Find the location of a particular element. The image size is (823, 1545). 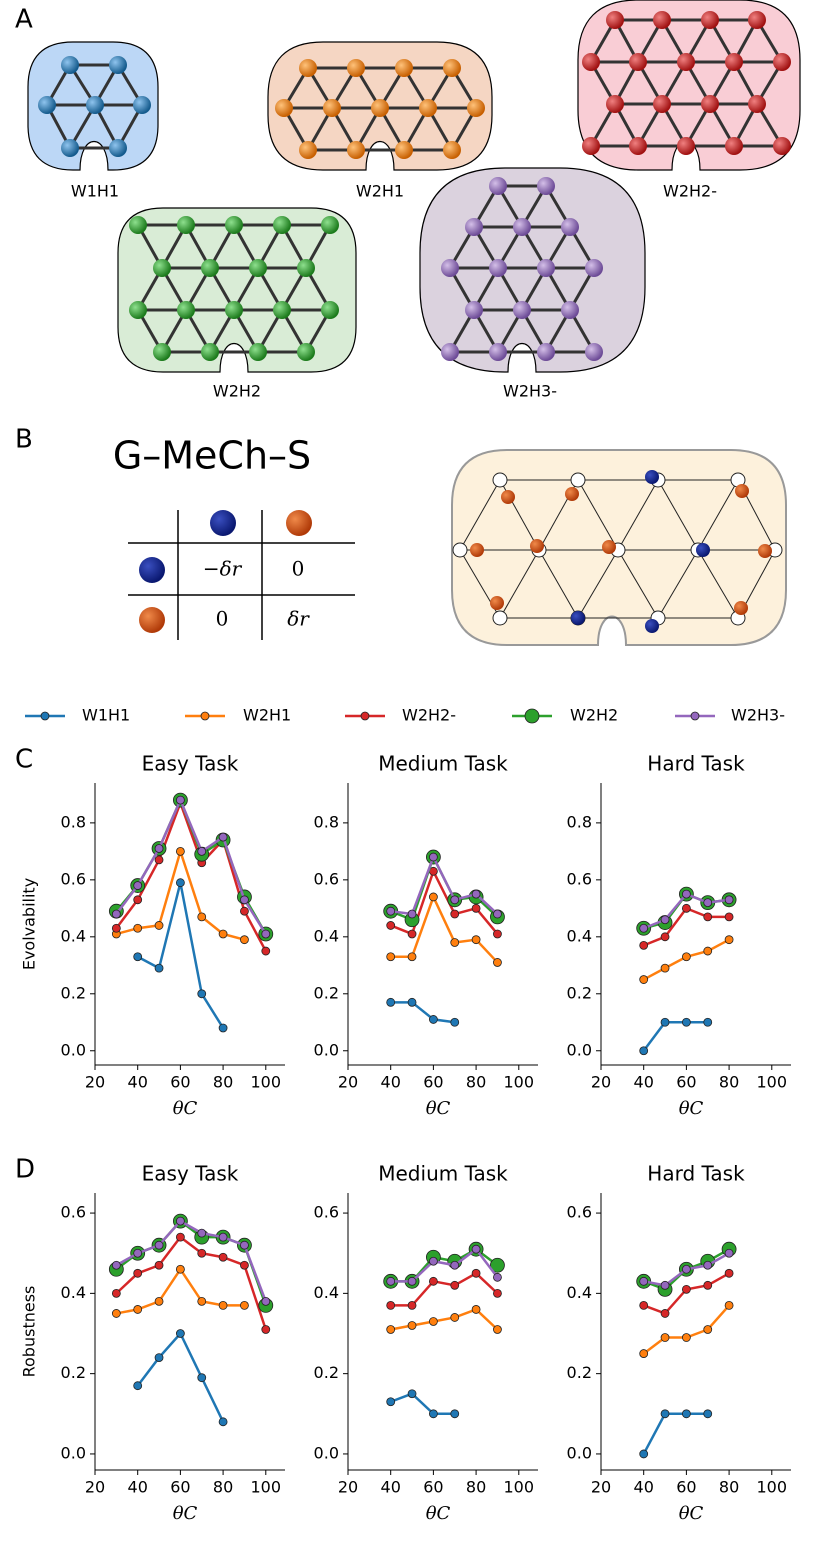

x-tick-label: 60 is located at coordinates (433, 1082).